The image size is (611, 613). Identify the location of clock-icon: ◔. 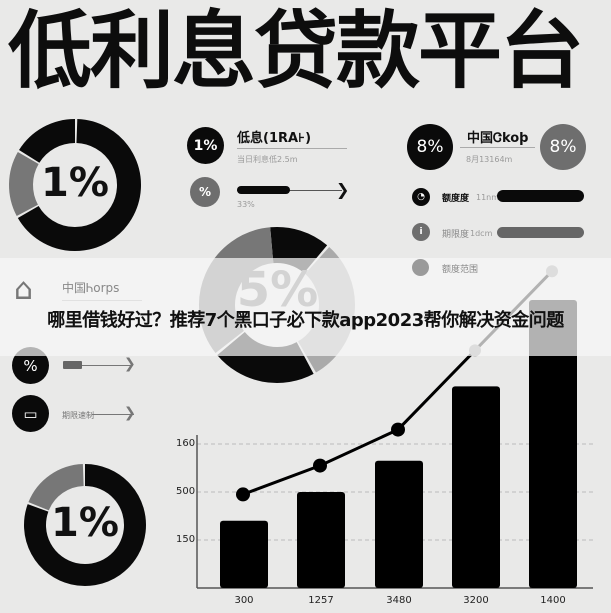
(421, 197).